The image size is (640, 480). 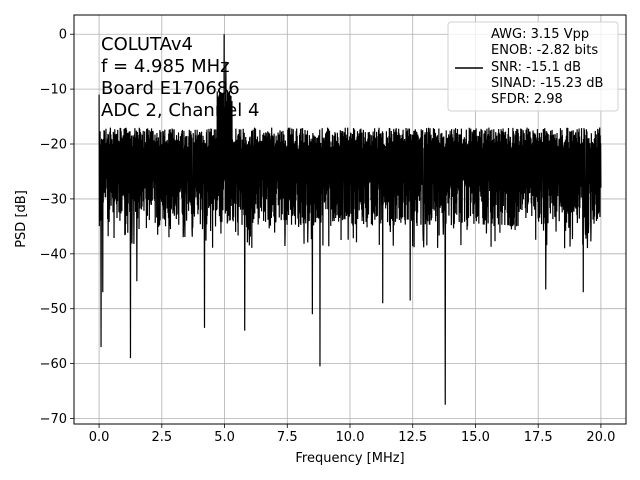 What do you see at coordinates (475, 437) in the screenshot?
I see `x-tick-label: 15.0` at bounding box center [475, 437].